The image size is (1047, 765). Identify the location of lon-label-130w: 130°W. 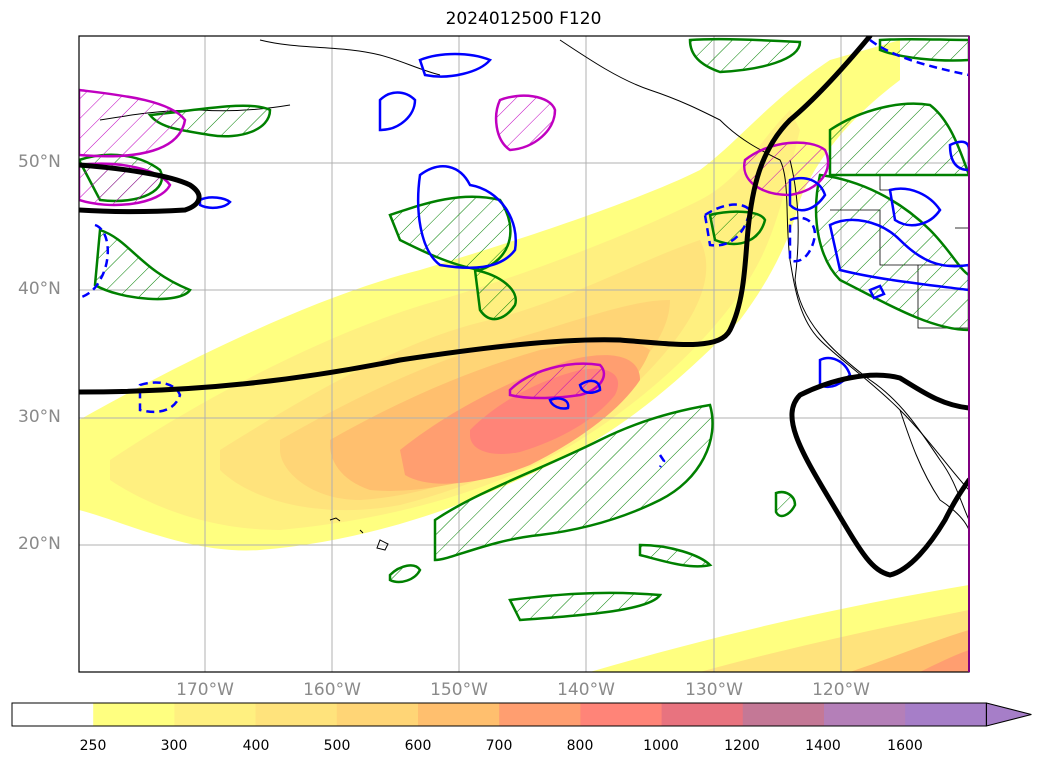
(714, 690).